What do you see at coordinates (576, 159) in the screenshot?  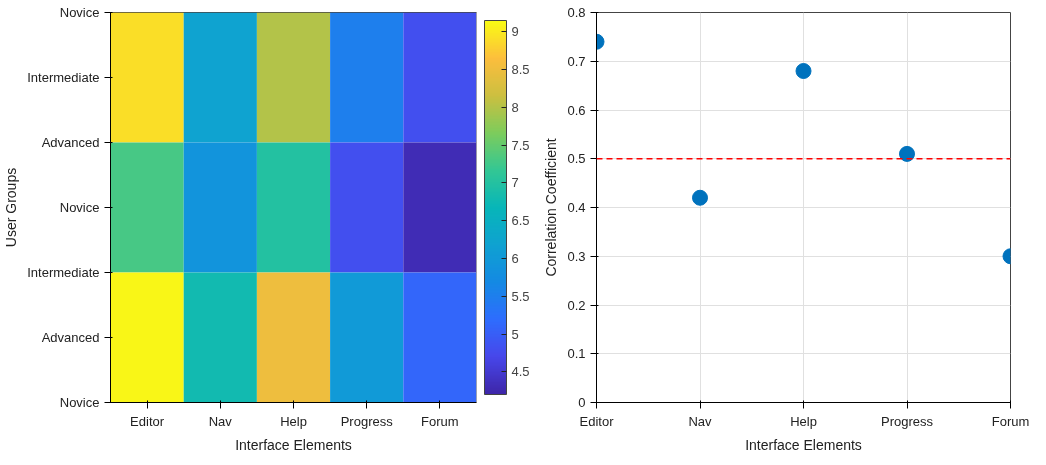 I see `y-tick-label: 0.5` at bounding box center [576, 159].